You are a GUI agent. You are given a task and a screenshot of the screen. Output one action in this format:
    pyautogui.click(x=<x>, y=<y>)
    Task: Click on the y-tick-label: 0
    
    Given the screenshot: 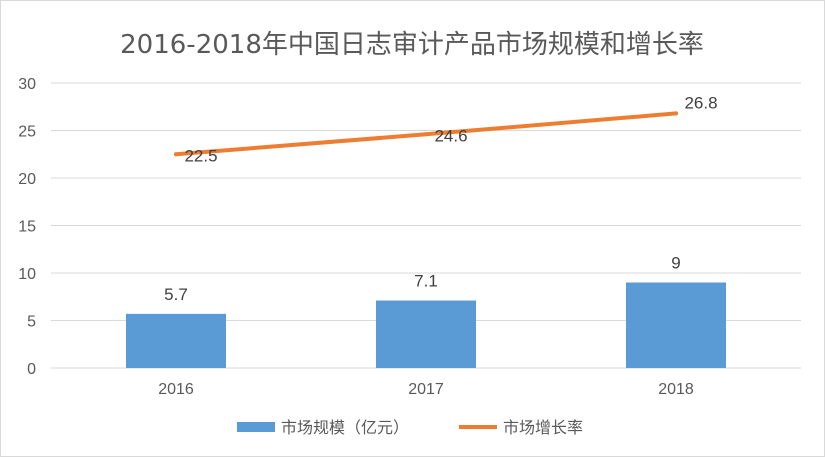 What is the action you would take?
    pyautogui.click(x=31, y=369)
    